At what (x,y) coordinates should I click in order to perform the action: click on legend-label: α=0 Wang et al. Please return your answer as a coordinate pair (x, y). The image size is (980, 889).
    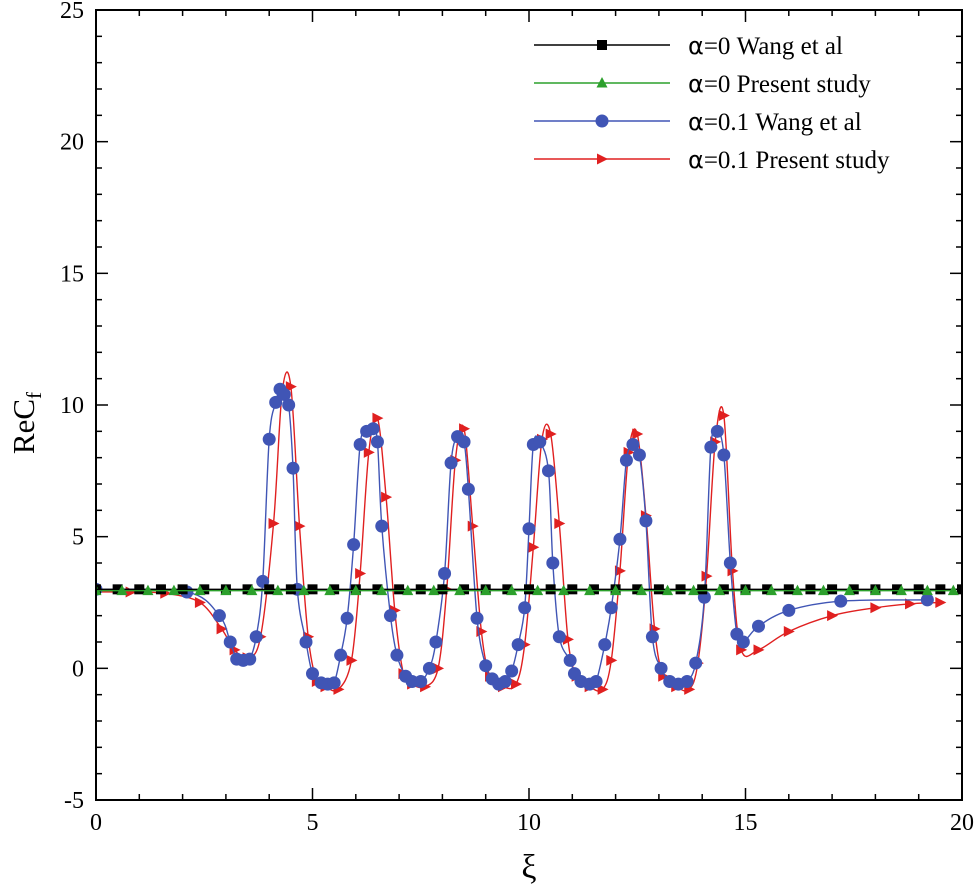
    Looking at the image, I should click on (765, 46).